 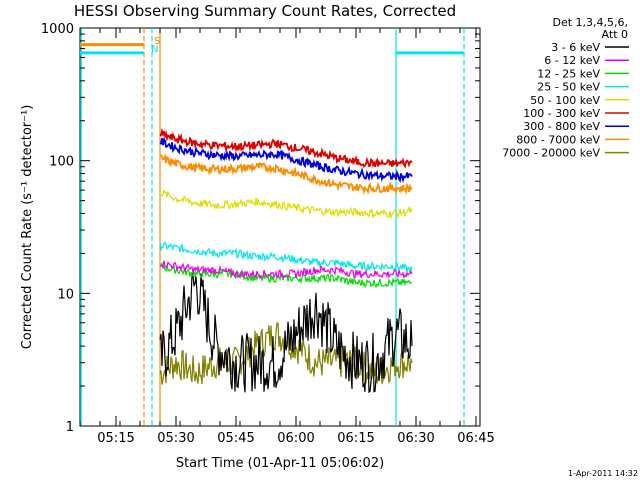 I want to click on x-tick-label: 05:45, so click(x=235, y=438).